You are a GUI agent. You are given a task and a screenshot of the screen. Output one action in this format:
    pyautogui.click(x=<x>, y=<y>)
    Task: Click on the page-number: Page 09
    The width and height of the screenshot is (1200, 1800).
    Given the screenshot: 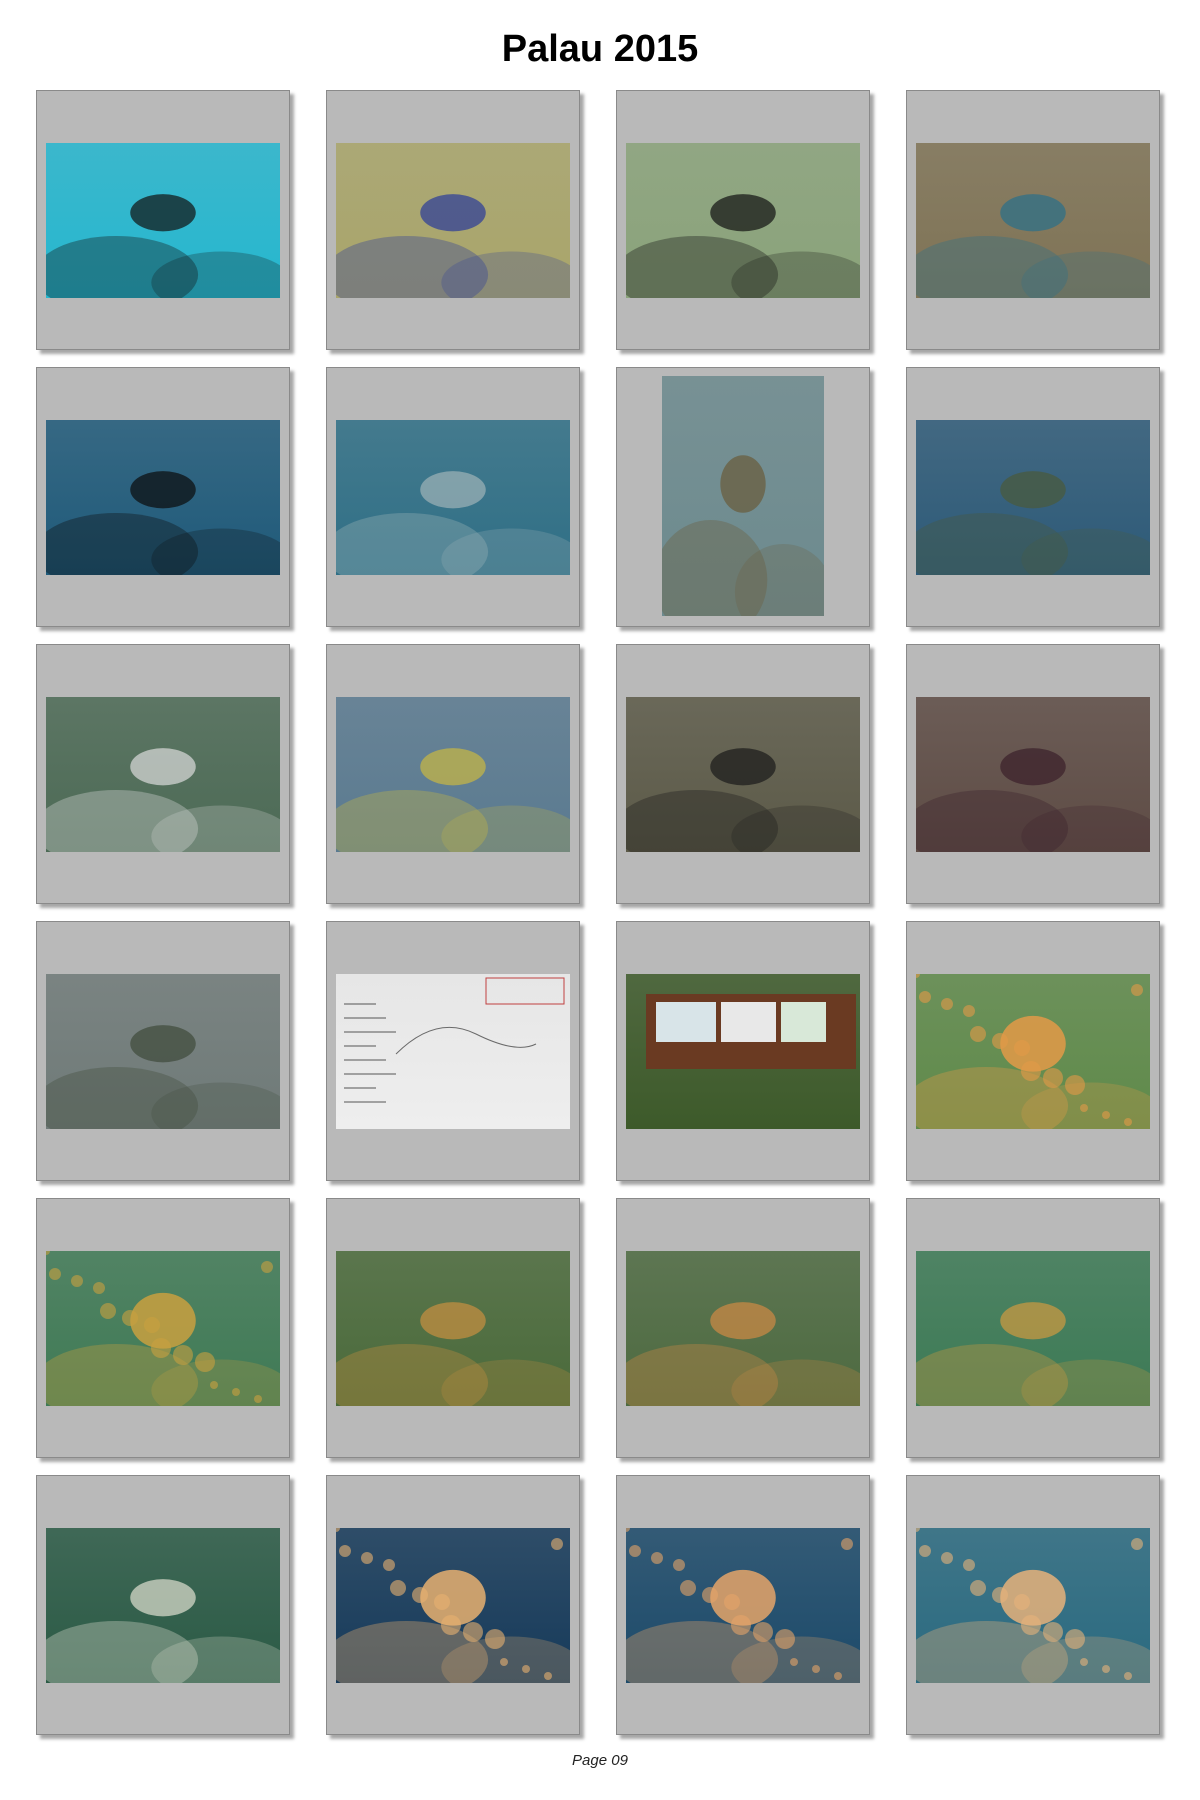 What is the action you would take?
    pyautogui.click(x=600, y=1760)
    